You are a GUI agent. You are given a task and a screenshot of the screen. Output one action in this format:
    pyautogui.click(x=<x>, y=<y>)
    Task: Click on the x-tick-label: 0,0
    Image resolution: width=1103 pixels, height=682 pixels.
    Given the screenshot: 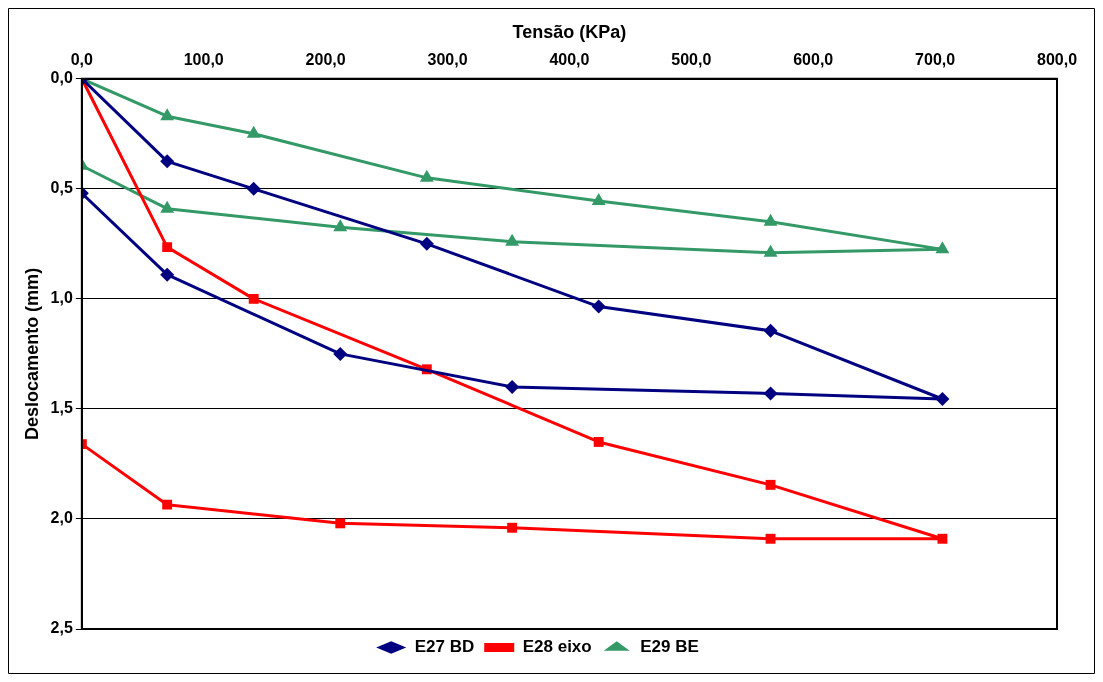 What is the action you would take?
    pyautogui.click(x=82, y=59)
    